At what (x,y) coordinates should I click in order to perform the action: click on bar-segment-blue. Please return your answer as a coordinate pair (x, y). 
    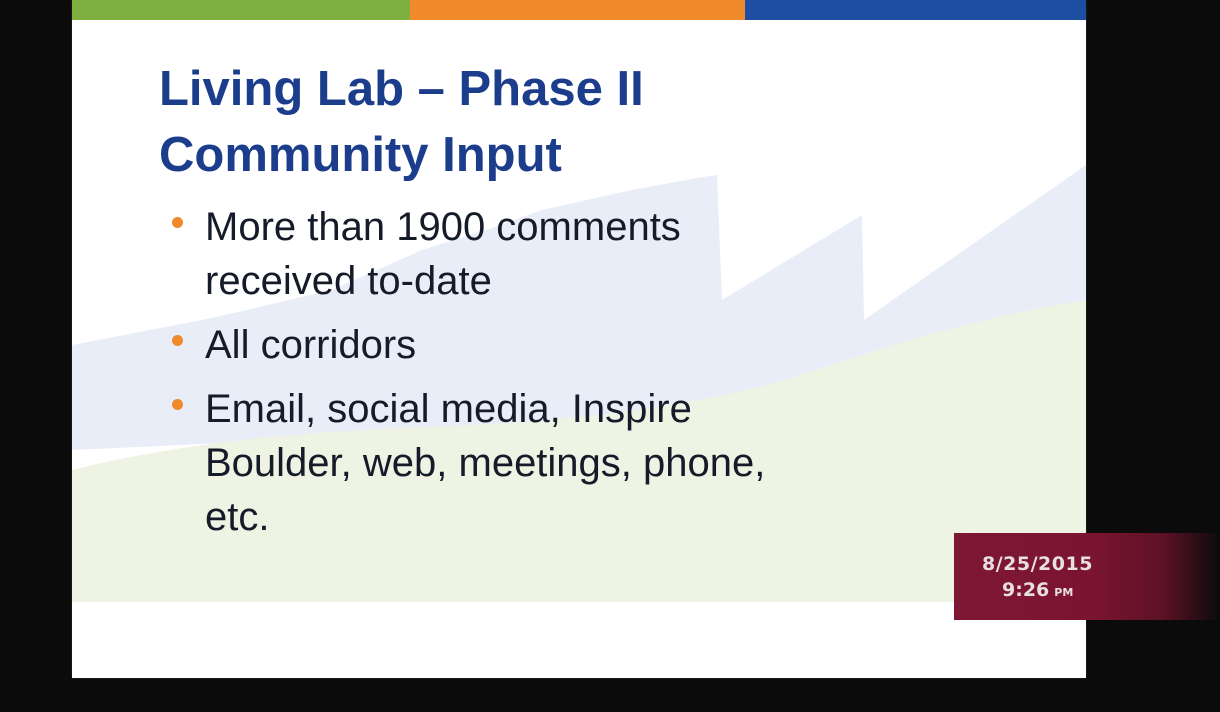
    Looking at the image, I should click on (915, 10).